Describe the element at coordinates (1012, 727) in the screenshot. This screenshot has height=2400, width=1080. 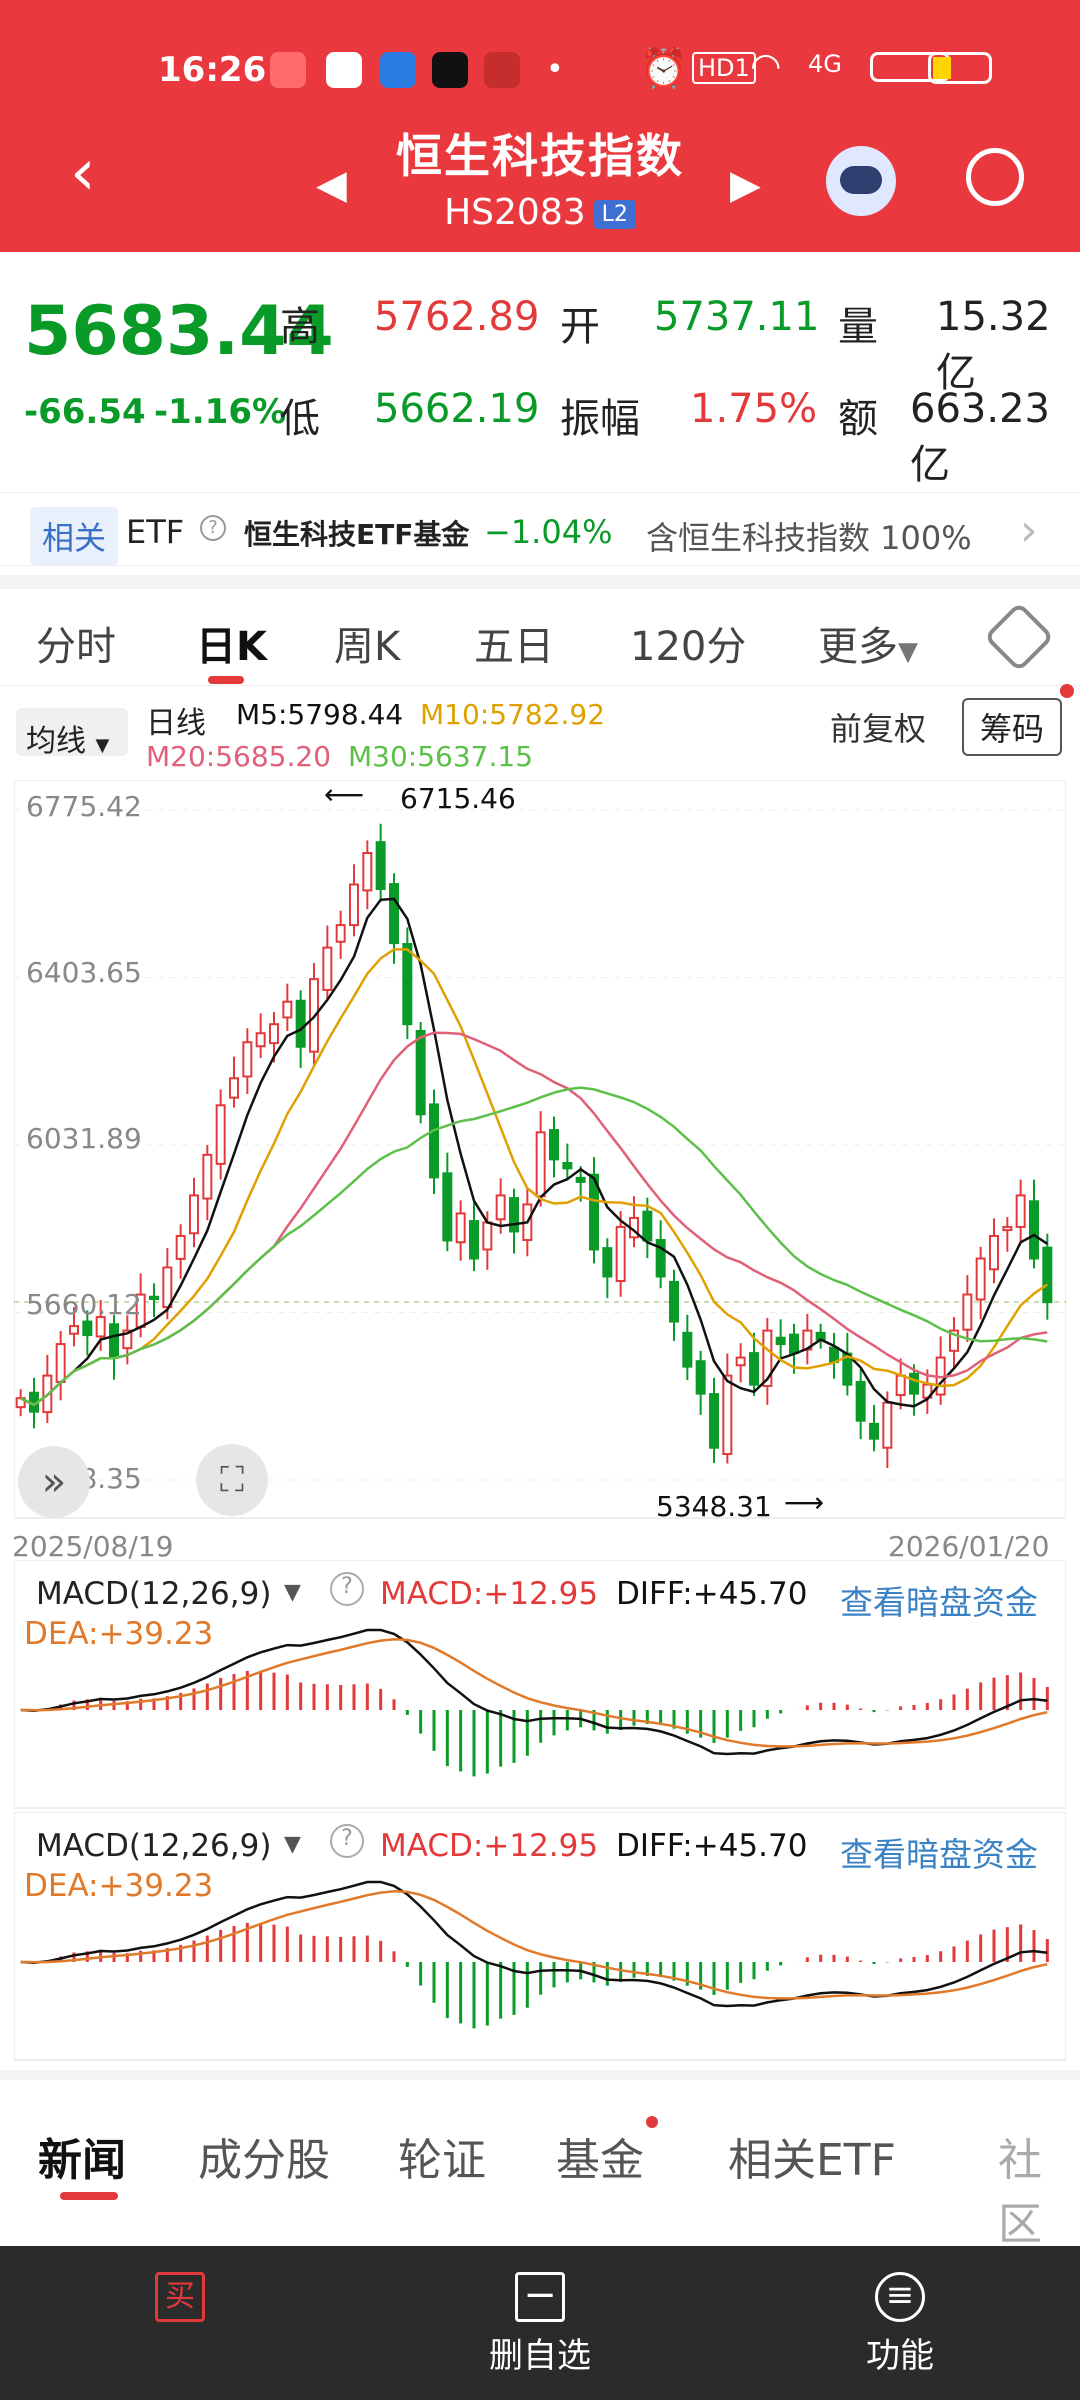
I see `chips-button: 筹码` at that location.